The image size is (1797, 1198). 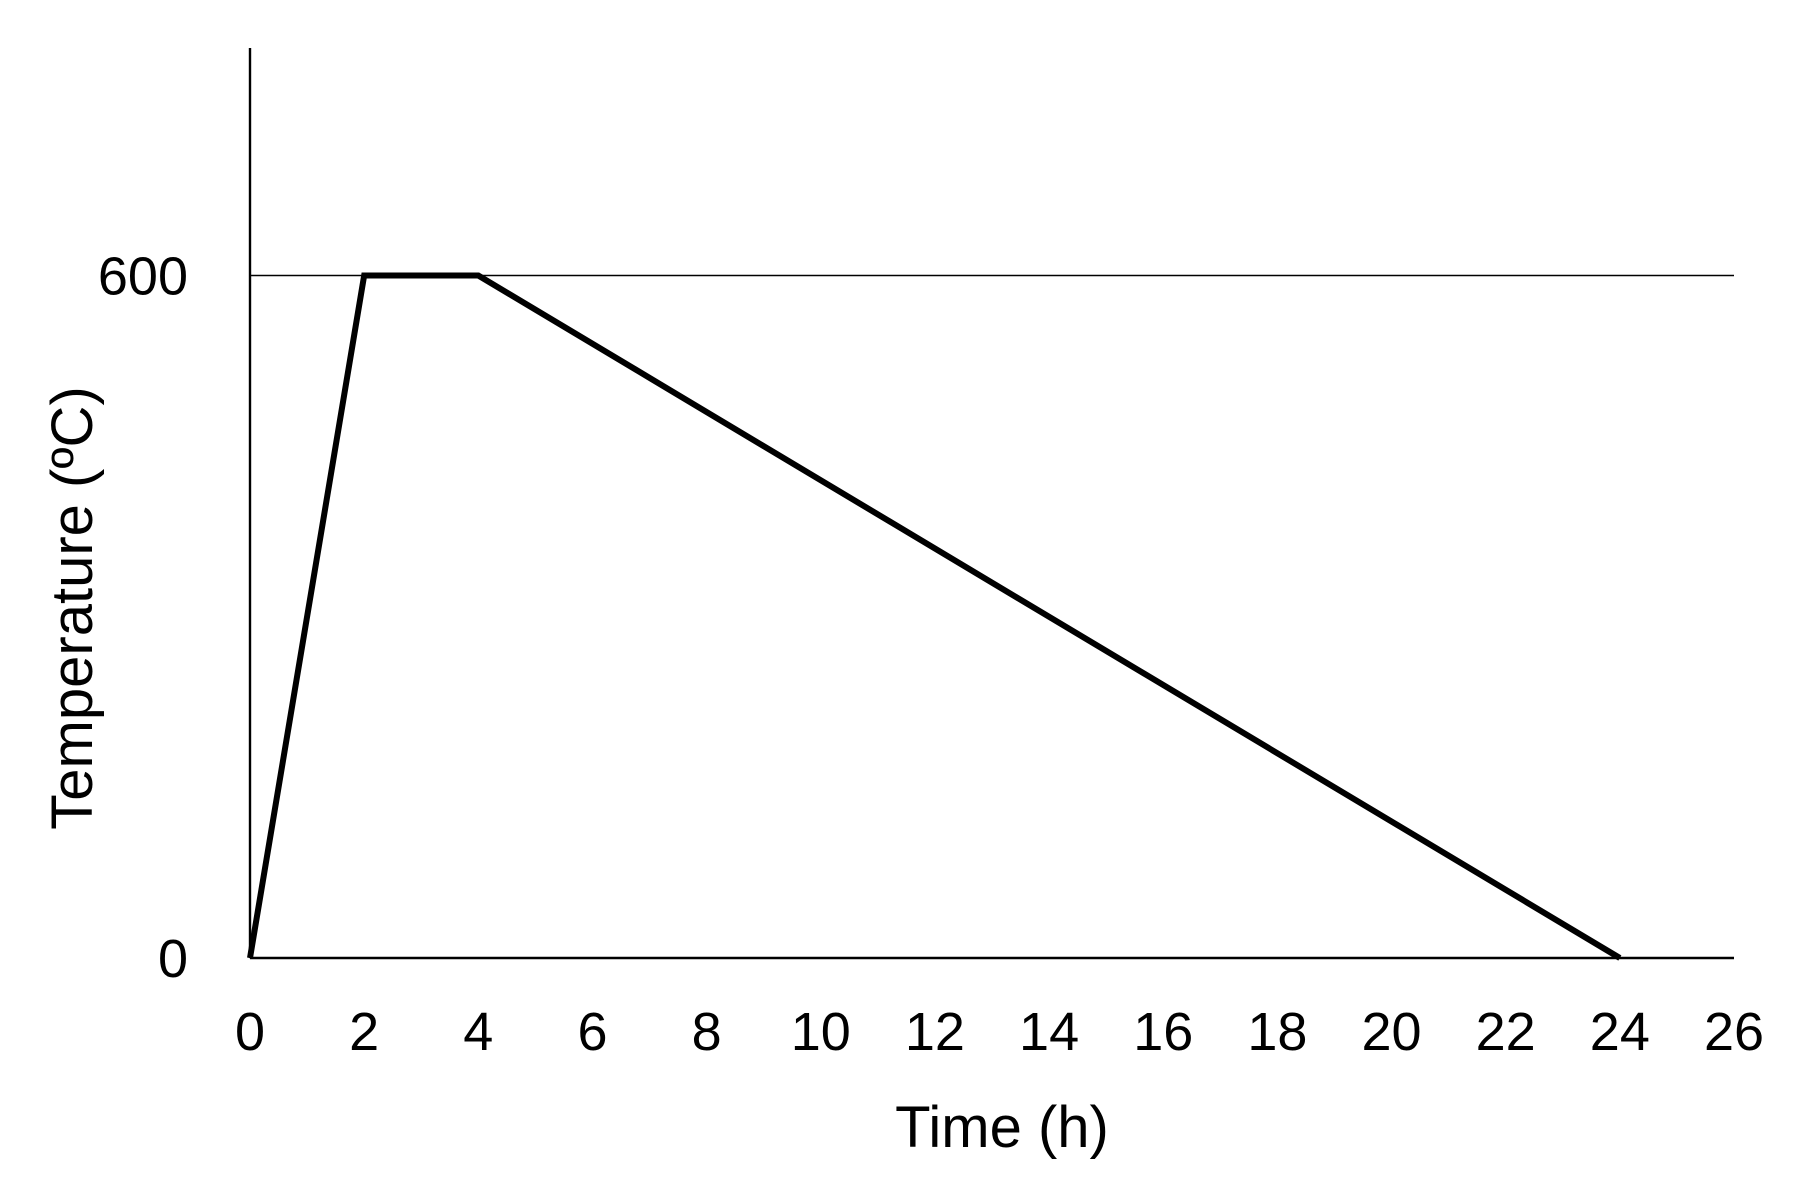 What do you see at coordinates (1049, 1032) in the screenshot?
I see `x-tick-label-14: 14` at bounding box center [1049, 1032].